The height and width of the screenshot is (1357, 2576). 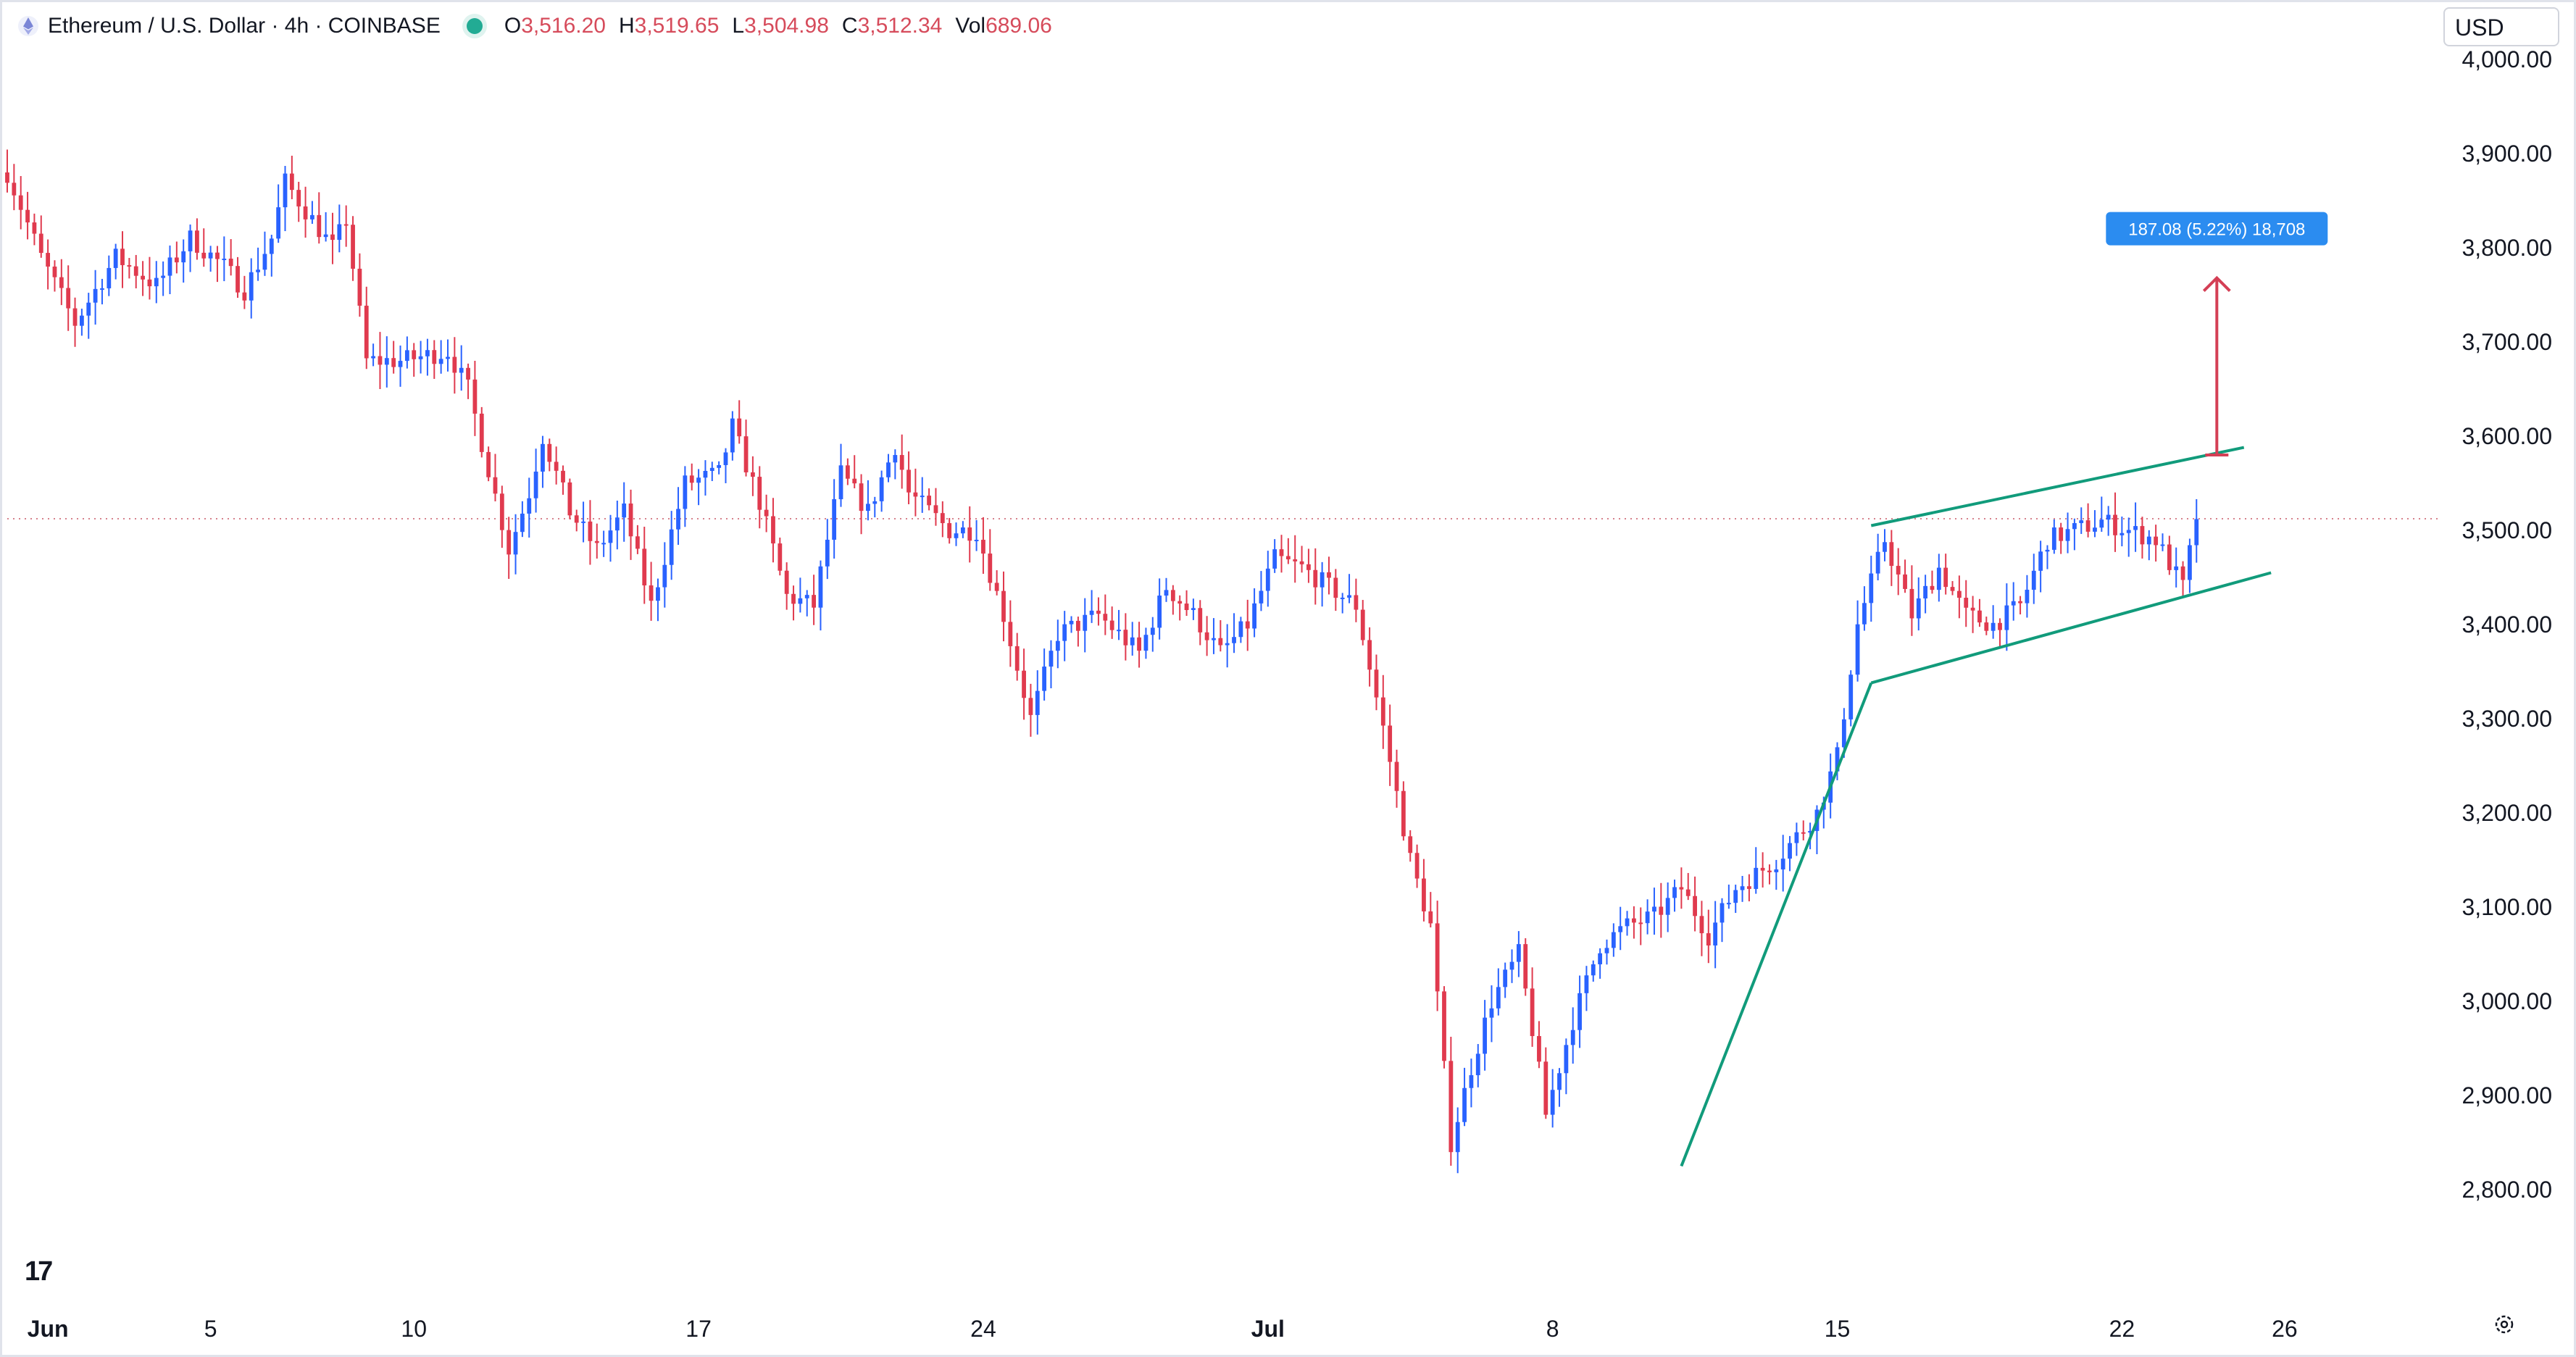 I want to click on y-tick-label: 2,900.00, so click(x=2507, y=1095).